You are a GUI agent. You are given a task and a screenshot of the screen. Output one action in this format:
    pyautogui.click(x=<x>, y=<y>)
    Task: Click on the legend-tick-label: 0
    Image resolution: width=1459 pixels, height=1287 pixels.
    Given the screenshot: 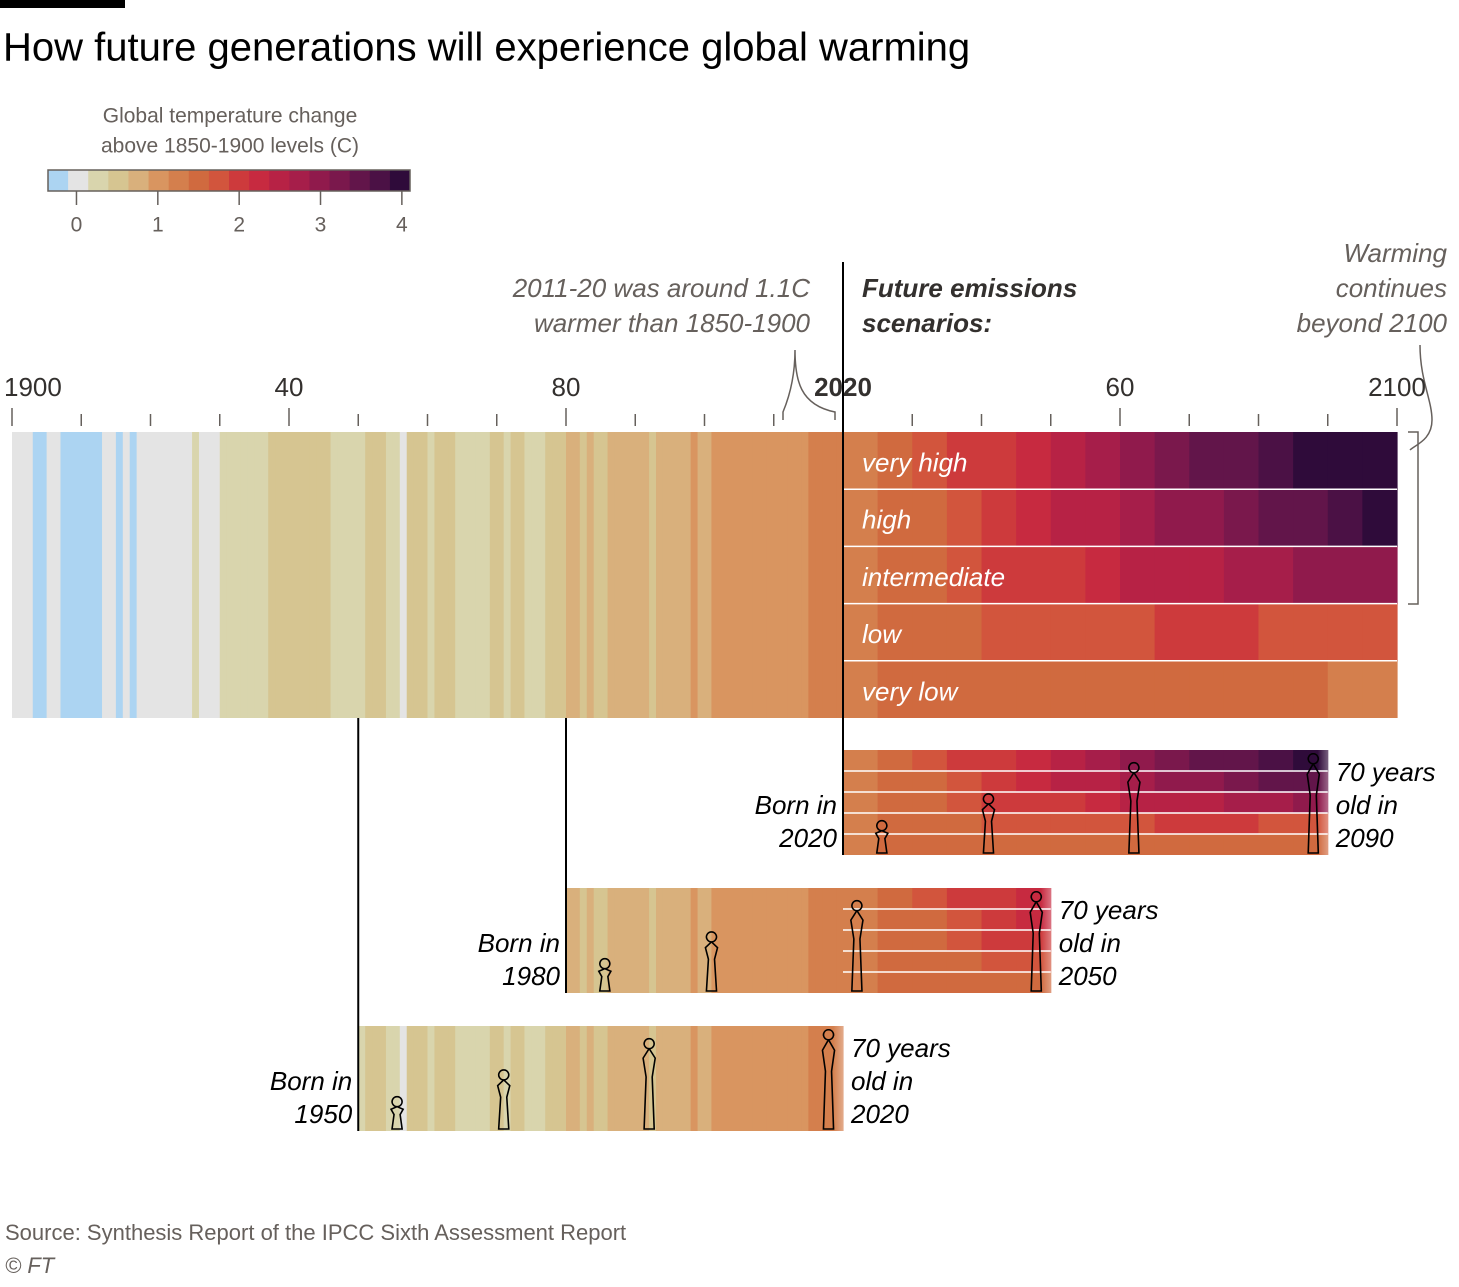 What is the action you would take?
    pyautogui.click(x=77, y=225)
    